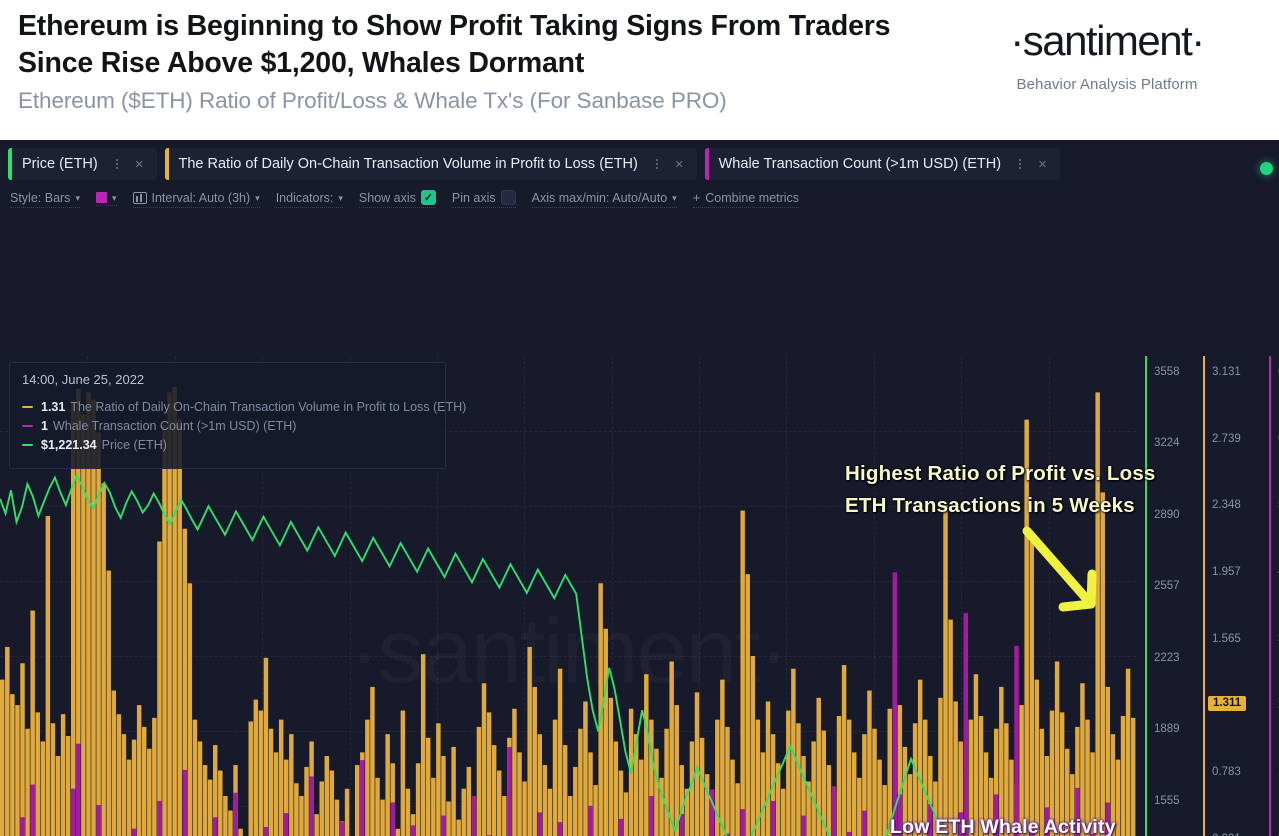 The height and width of the screenshot is (836, 1279). Describe the element at coordinates (101, 197) in the screenshot. I see `color-swatch-icon` at that location.